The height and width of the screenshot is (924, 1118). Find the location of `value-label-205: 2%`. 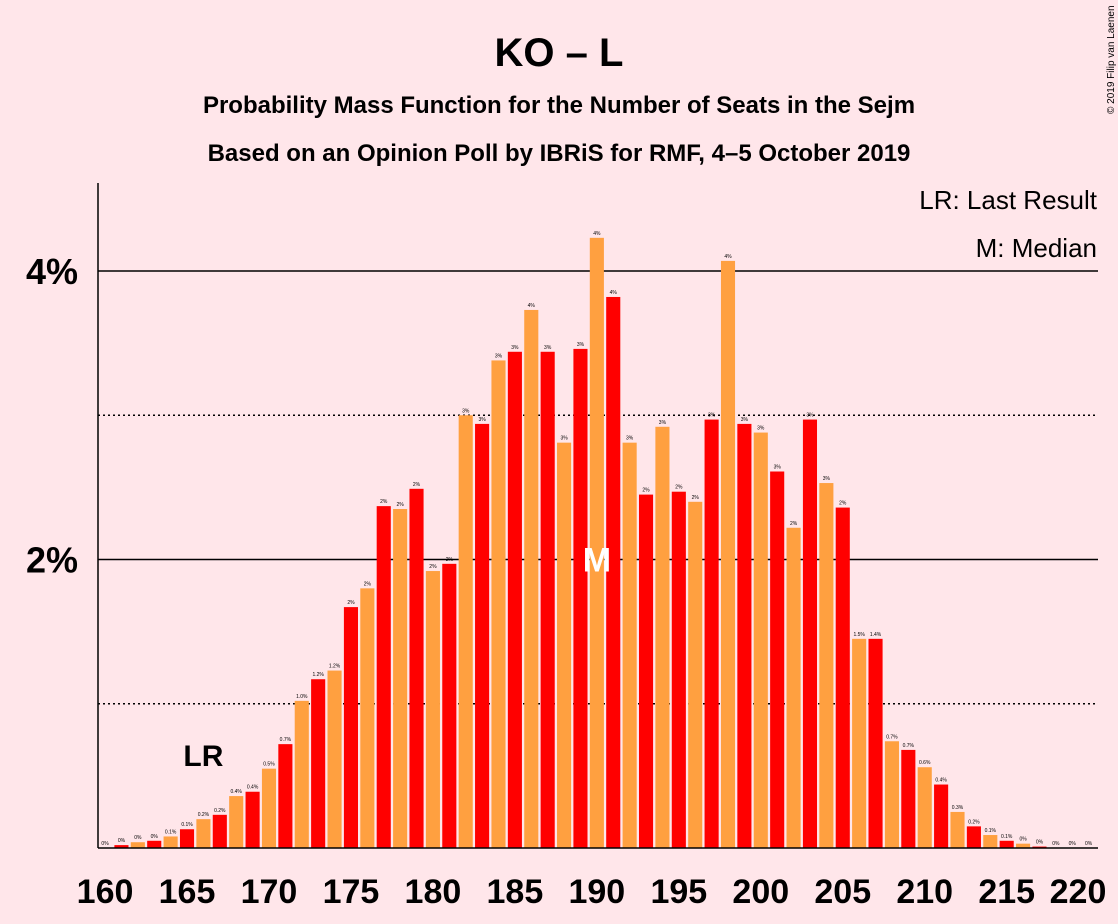

value-label-205: 2% is located at coordinates (843, 504).